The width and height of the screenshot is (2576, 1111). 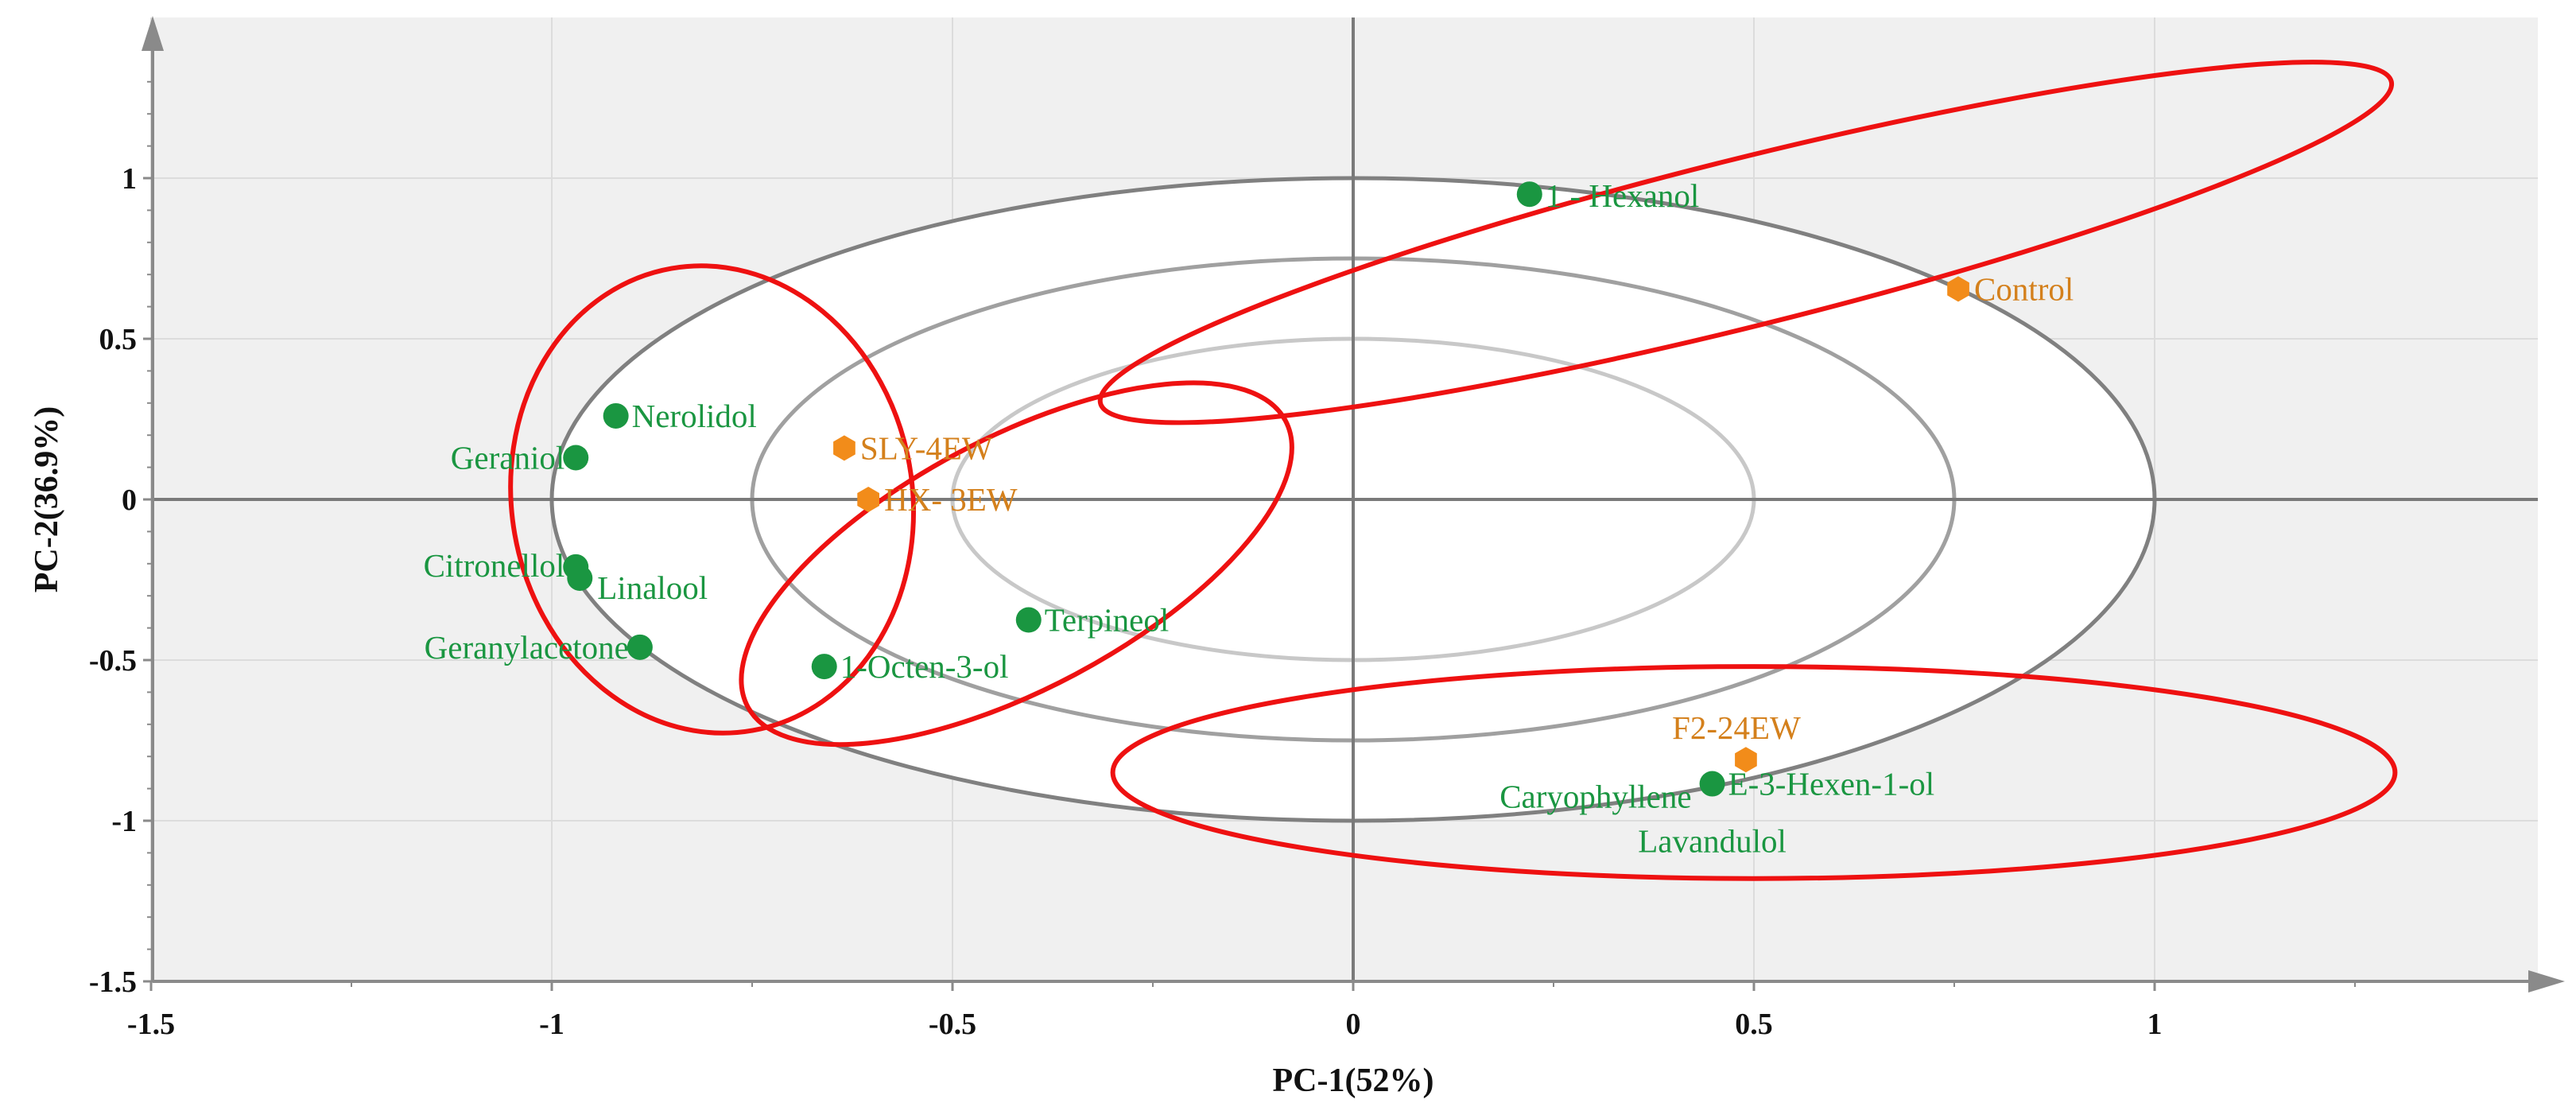 What do you see at coordinates (844, 448) in the screenshot?
I see `point-sly-4ew` at bounding box center [844, 448].